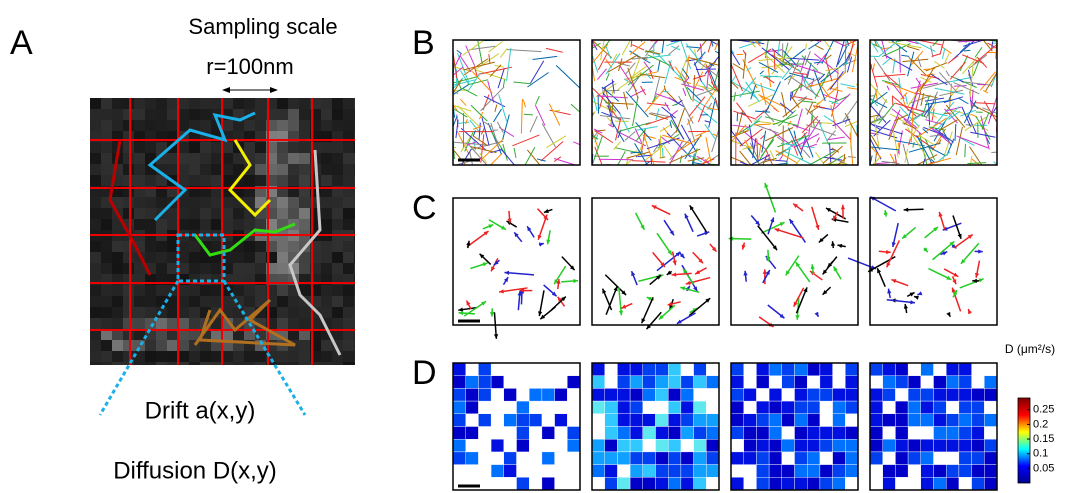 The width and height of the screenshot is (1067, 493). What do you see at coordinates (423, 43) in the screenshot?
I see `panel-label: B` at bounding box center [423, 43].